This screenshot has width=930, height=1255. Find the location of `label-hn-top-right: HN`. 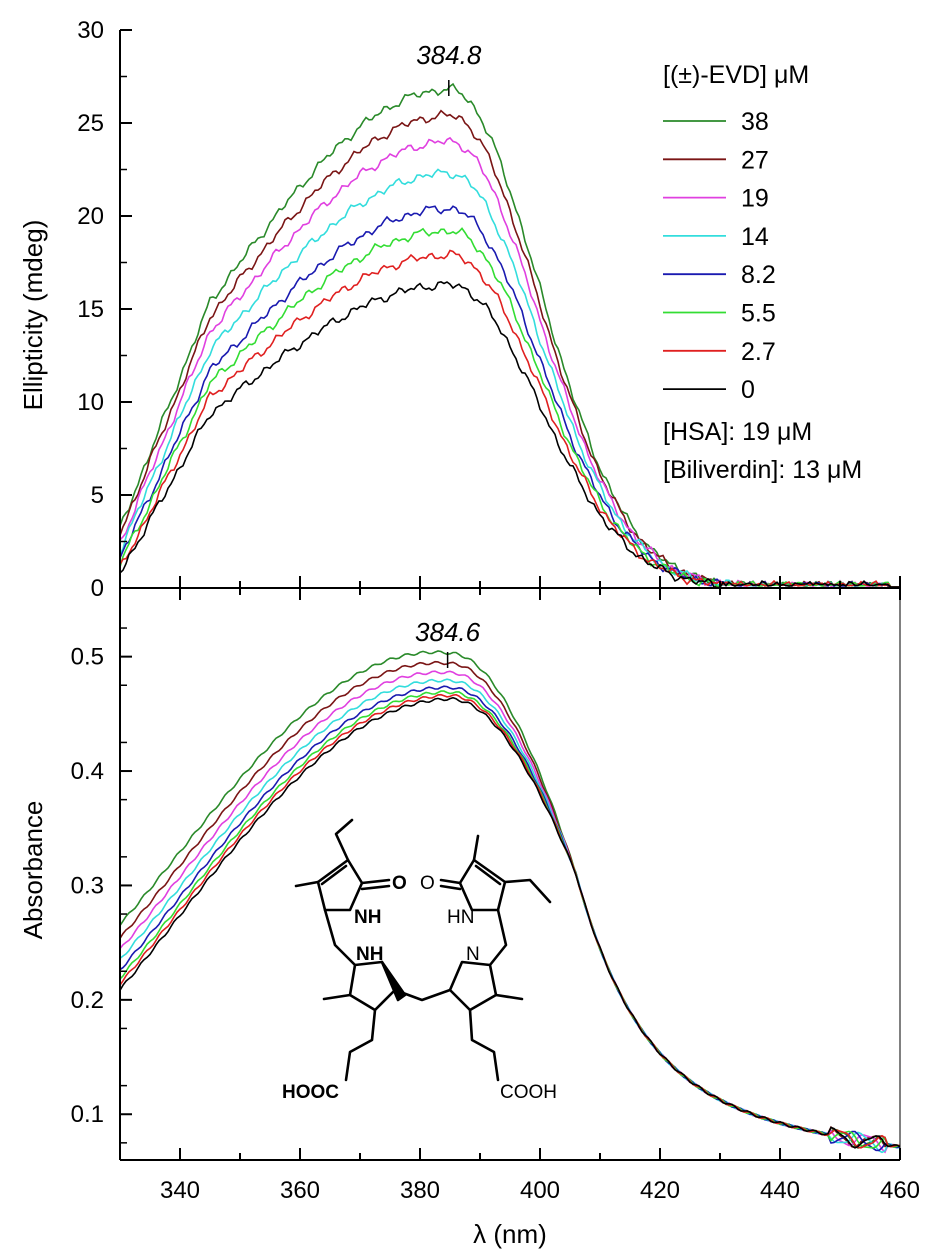

label-hn-top-right: HN is located at coordinates (460, 917).